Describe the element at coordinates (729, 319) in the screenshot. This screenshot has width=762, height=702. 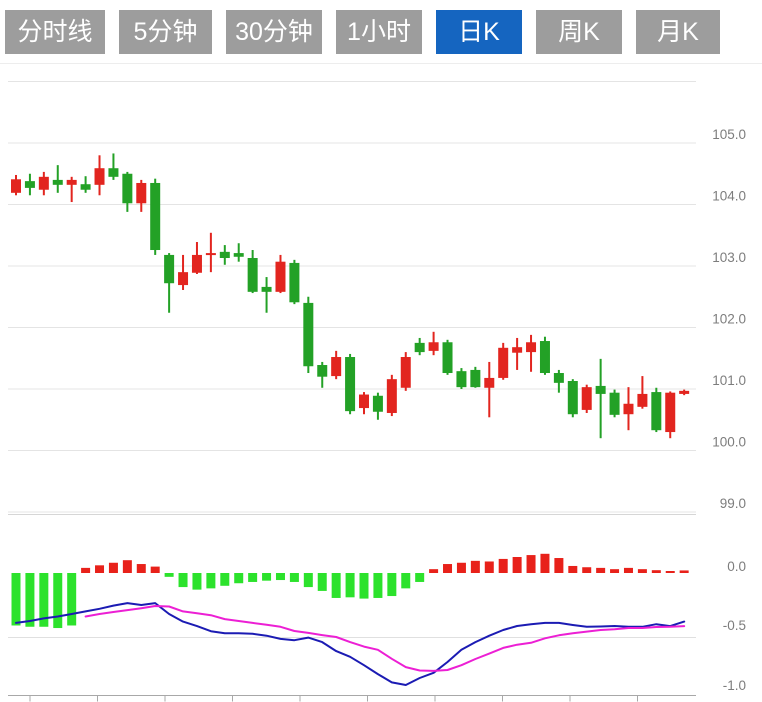
I see `price-axis-label: 102.0` at that location.